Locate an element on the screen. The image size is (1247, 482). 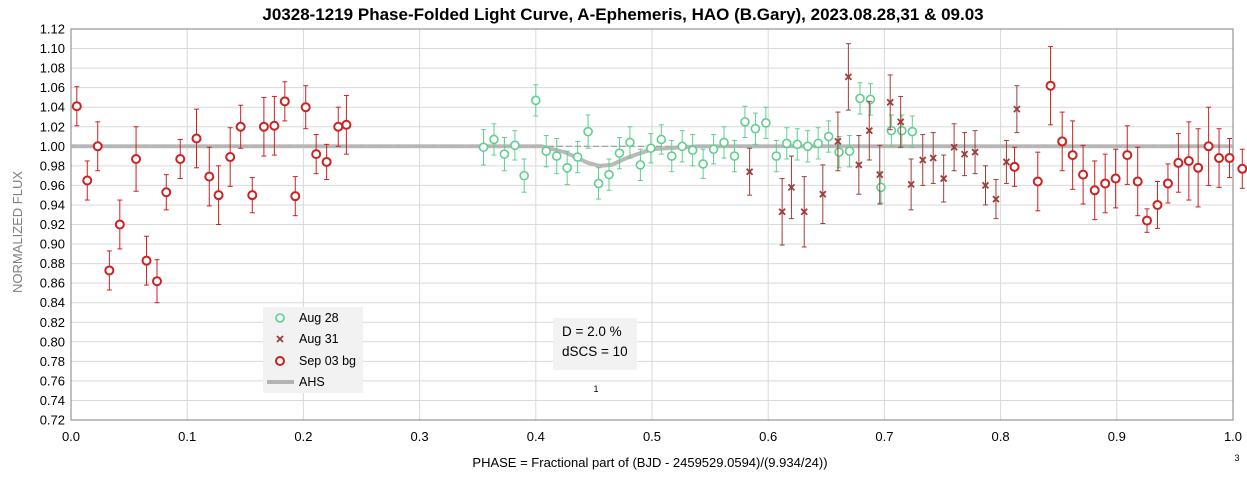
x-tick-label: 0.6 is located at coordinates (768, 436).